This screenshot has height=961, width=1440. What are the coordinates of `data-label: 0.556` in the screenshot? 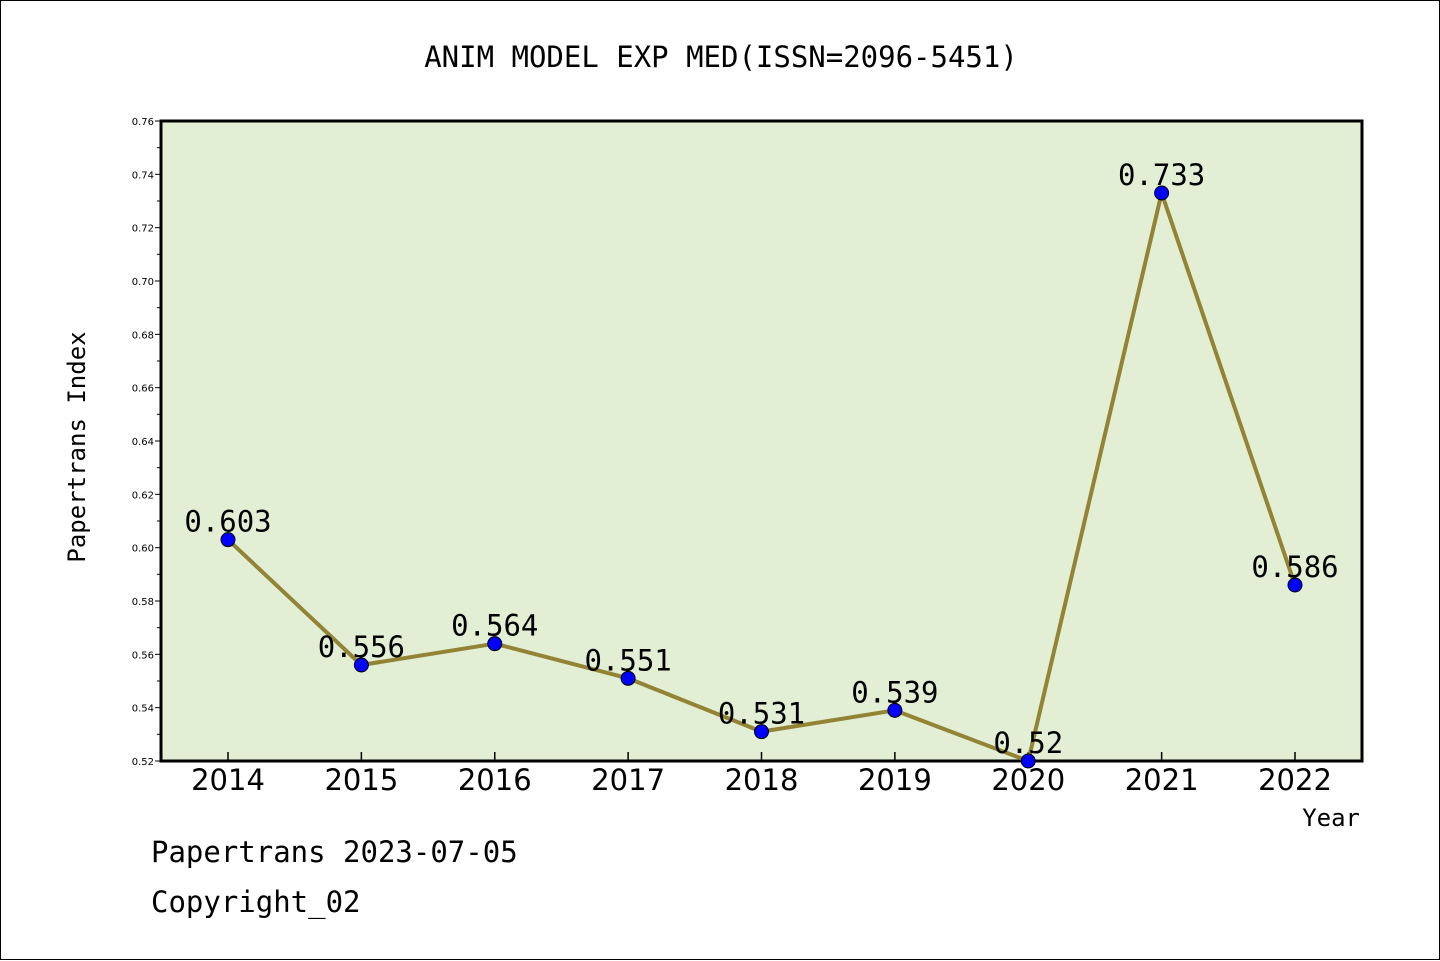 It's located at (361, 647).